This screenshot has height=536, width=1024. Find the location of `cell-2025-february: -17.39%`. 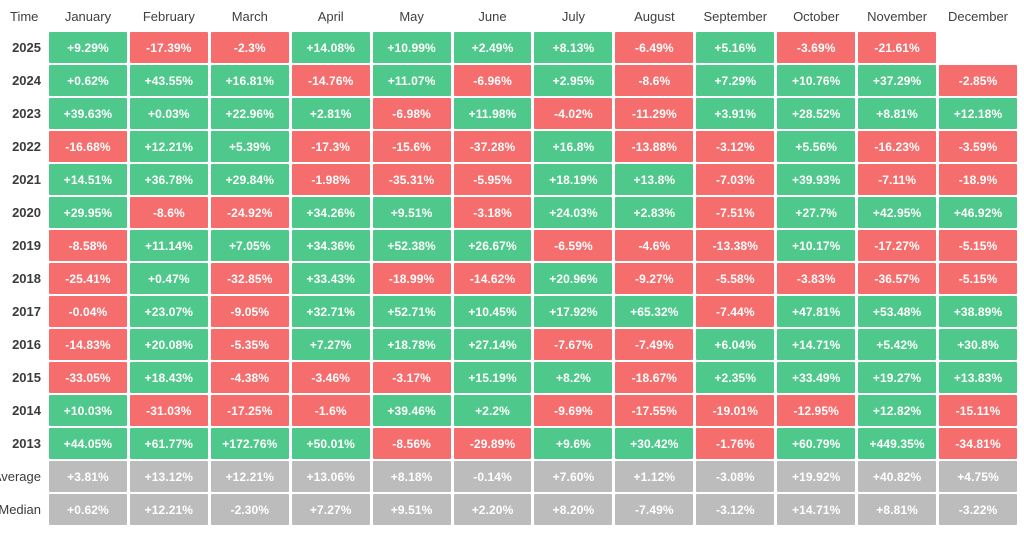

cell-2025-february: -17.39% is located at coordinates (168, 47).